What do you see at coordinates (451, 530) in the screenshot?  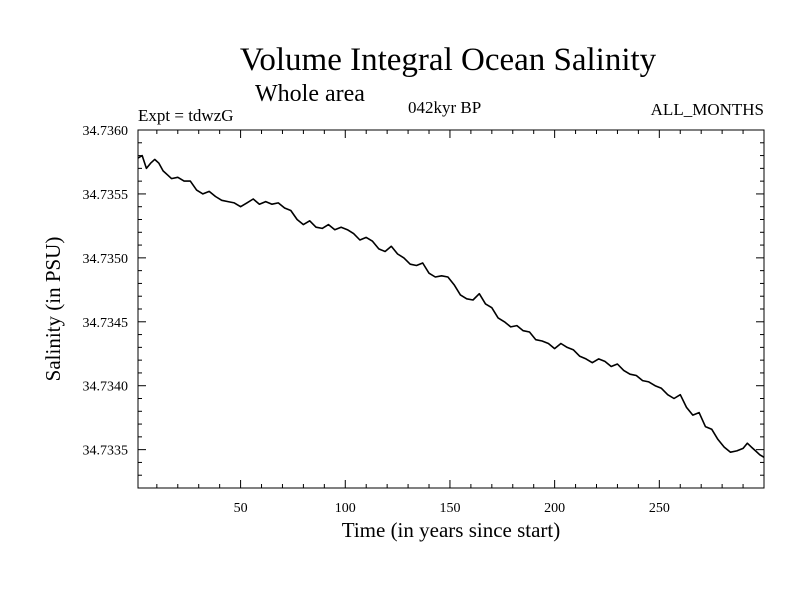 I see `x-axis-label: Time (in years since start)` at bounding box center [451, 530].